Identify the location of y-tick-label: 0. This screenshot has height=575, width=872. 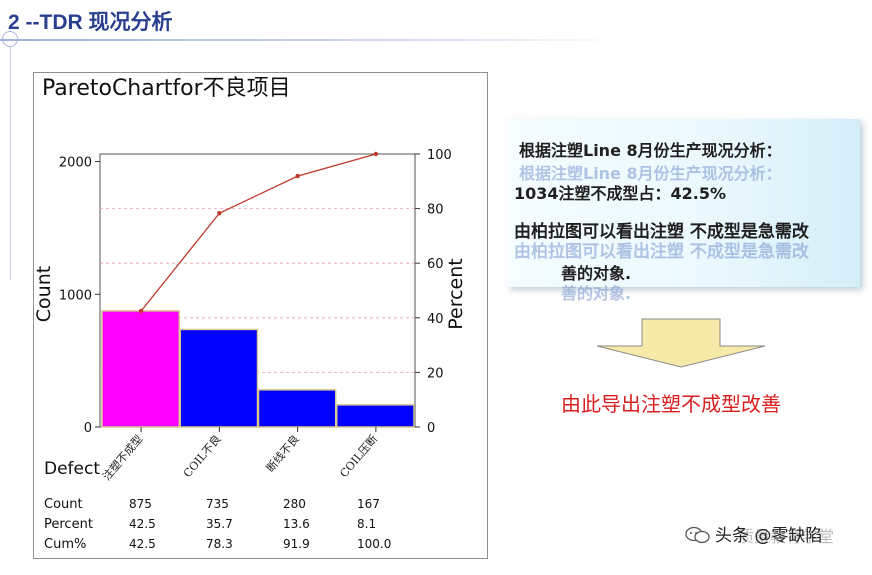
(88, 428).